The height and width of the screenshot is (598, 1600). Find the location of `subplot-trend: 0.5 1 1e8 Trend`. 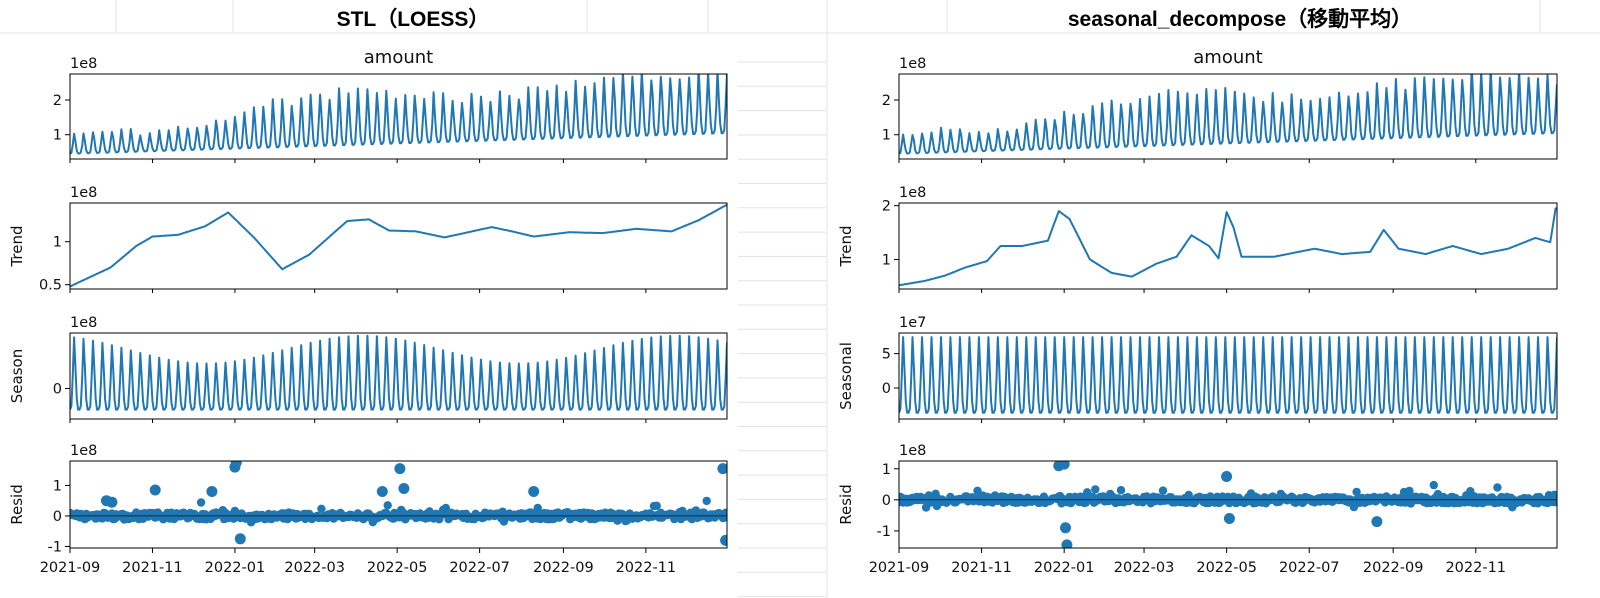

subplot-trend: 0.5 1 1e8 Trend is located at coordinates (368, 239).